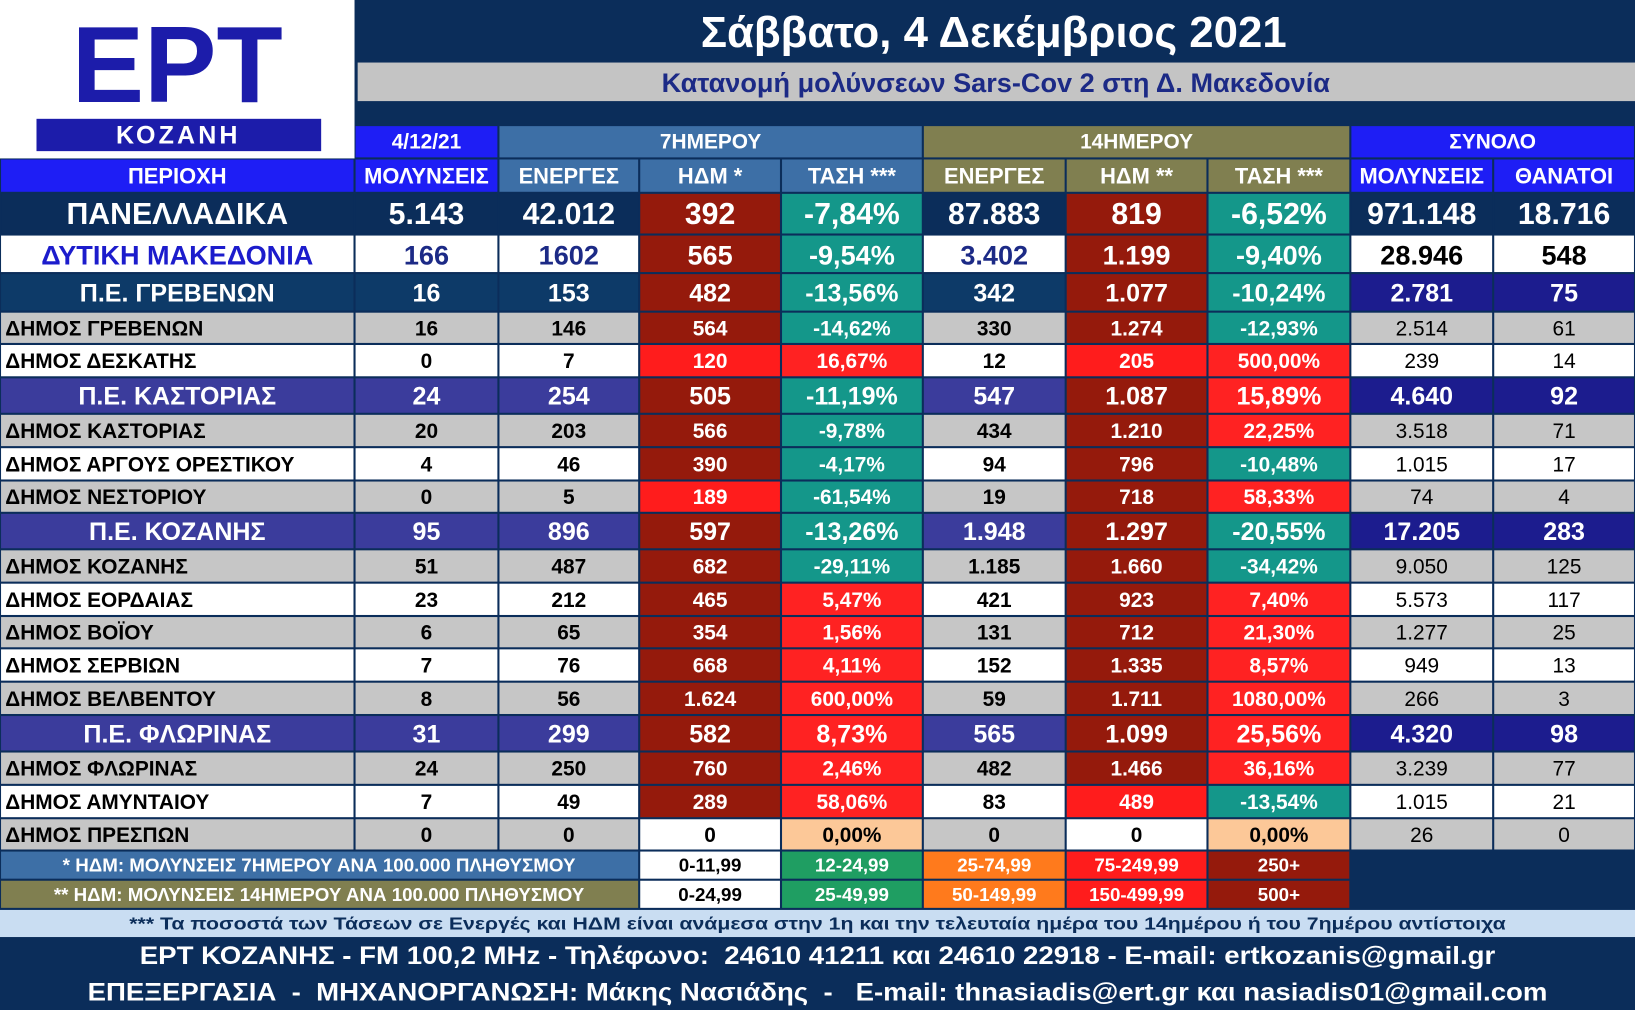 The width and height of the screenshot is (1635, 1010). Describe the element at coordinates (852, 497) in the screenshot. I see `value: -61,54%` at that location.